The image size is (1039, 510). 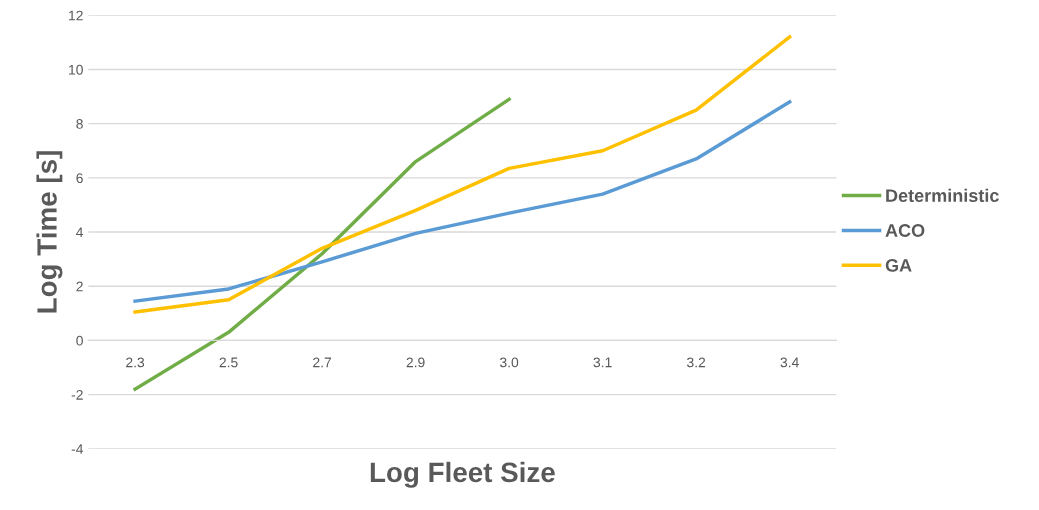 What do you see at coordinates (509, 362) in the screenshot?
I see `x-tick-label: 3.0` at bounding box center [509, 362].